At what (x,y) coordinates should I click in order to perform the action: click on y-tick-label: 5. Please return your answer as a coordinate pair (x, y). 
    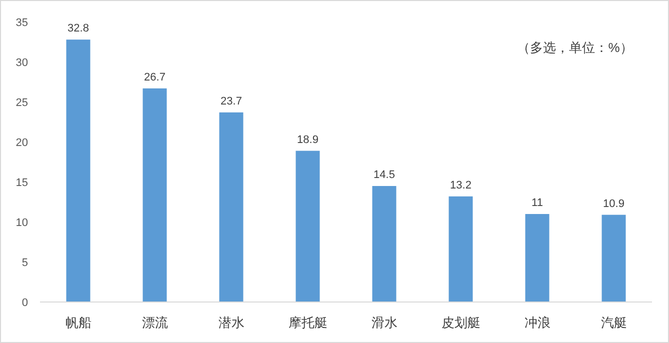
    Looking at the image, I should click on (25, 263).